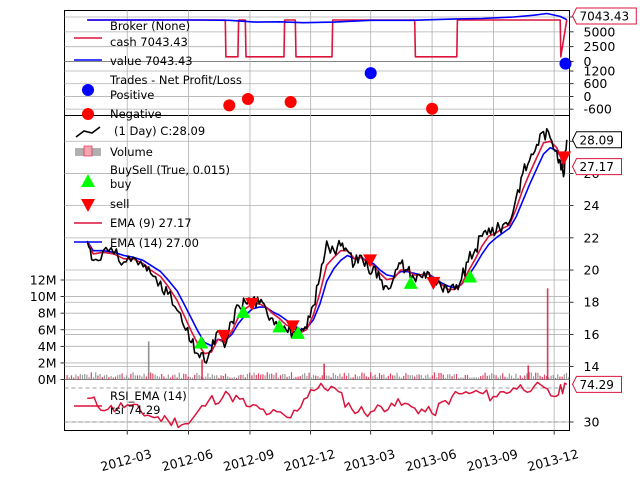  What do you see at coordinates (88, 151) in the screenshot?
I see `volume-legend-swatch-red` at bounding box center [88, 151].